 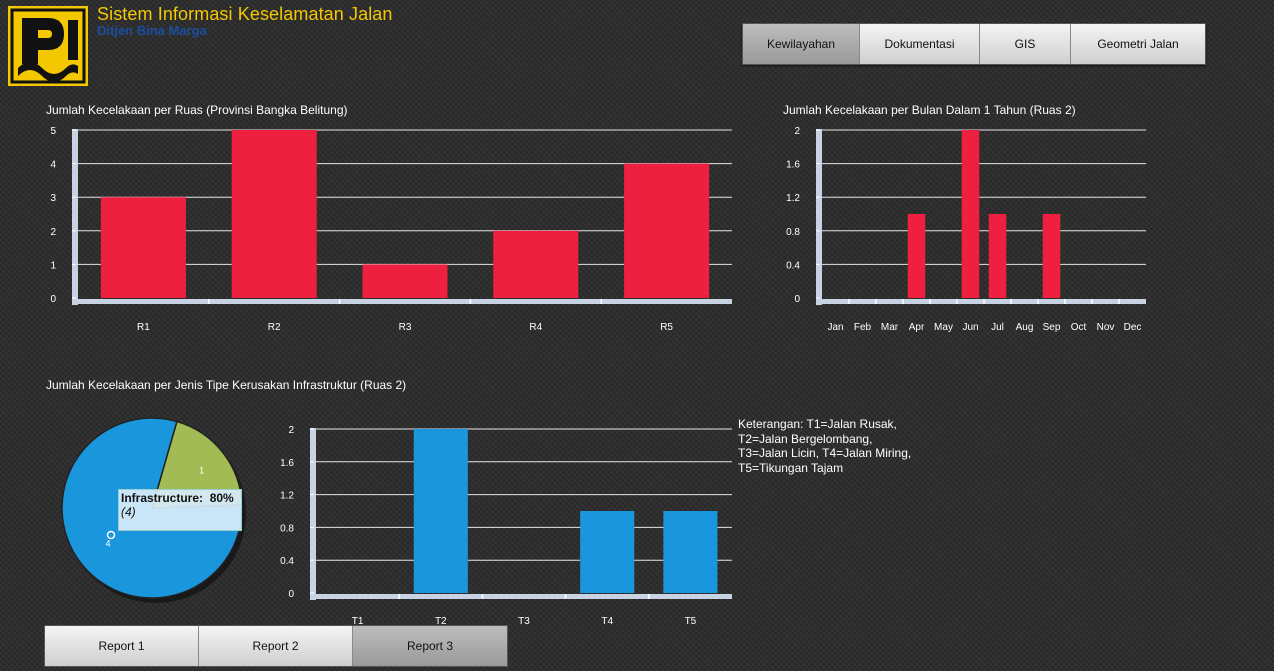 I want to click on report-3-button: Report 3, so click(x=430, y=646).